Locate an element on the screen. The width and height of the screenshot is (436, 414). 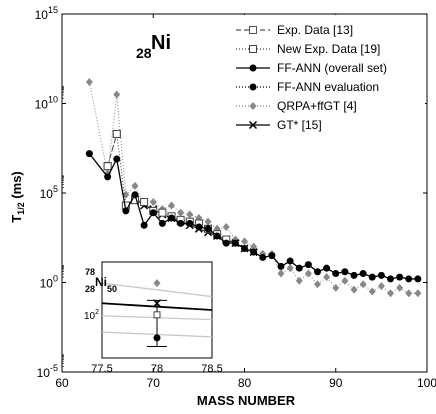
y-axis-label-sub: 1/2 is located at coordinates (21, 208).